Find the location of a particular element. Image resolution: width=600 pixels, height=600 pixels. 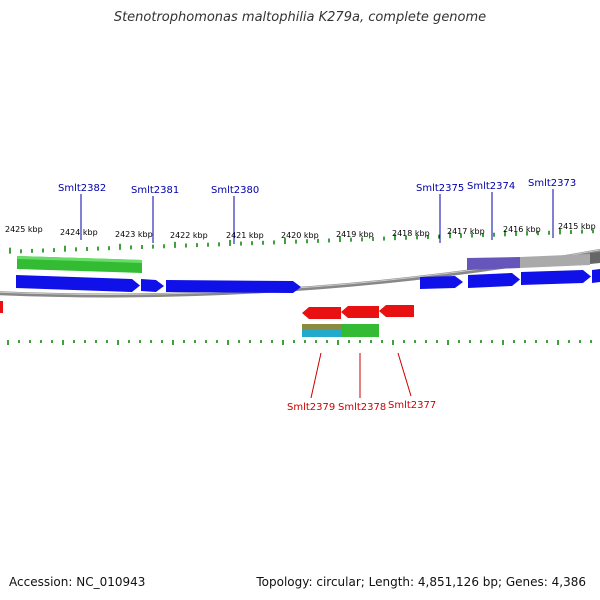

gene-label-reverse: Smlt2377 is located at coordinates (412, 405).